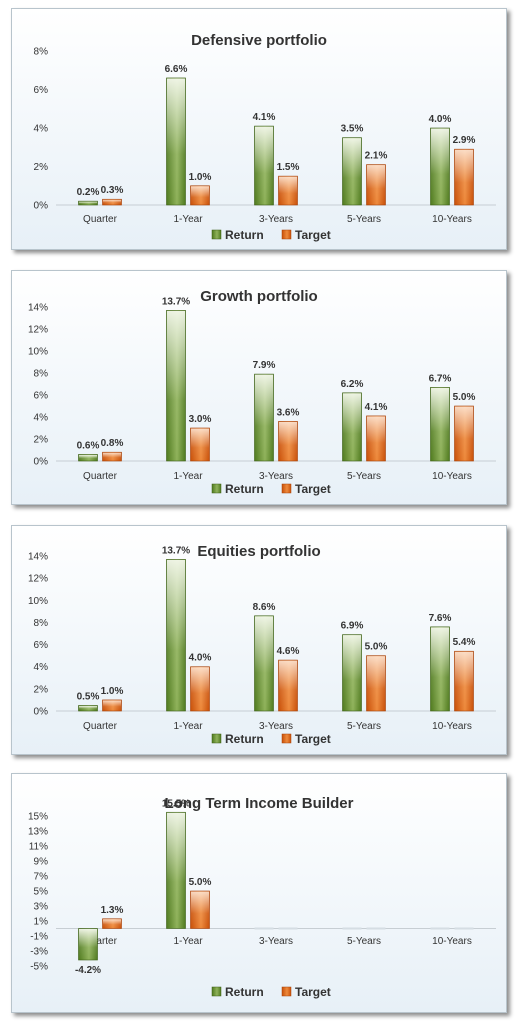  What do you see at coordinates (88, 192) in the screenshot?
I see `return-data-label: 0.2%` at bounding box center [88, 192].